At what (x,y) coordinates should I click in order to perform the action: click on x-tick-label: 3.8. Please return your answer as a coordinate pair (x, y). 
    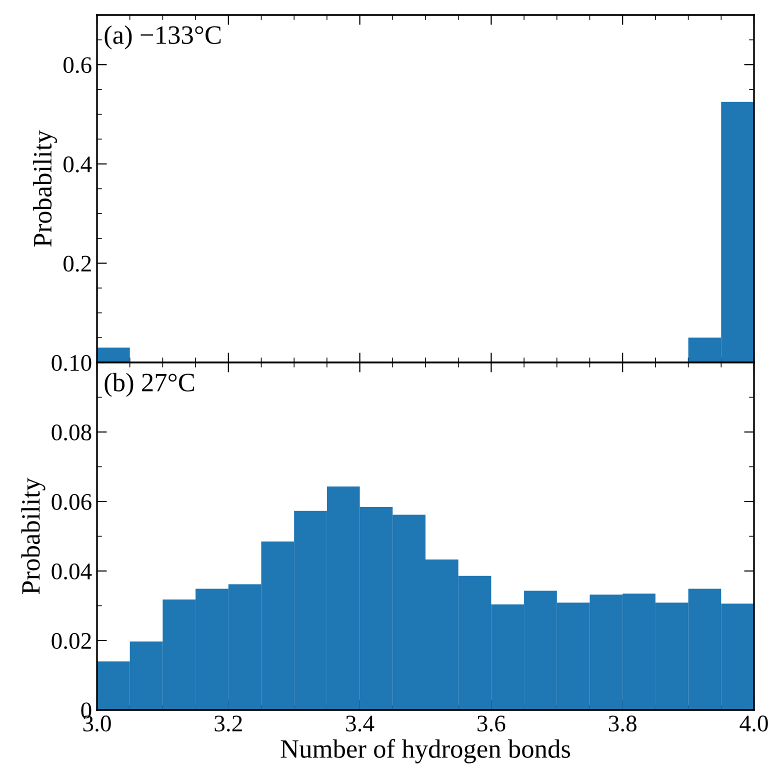
    Looking at the image, I should click on (622, 724).